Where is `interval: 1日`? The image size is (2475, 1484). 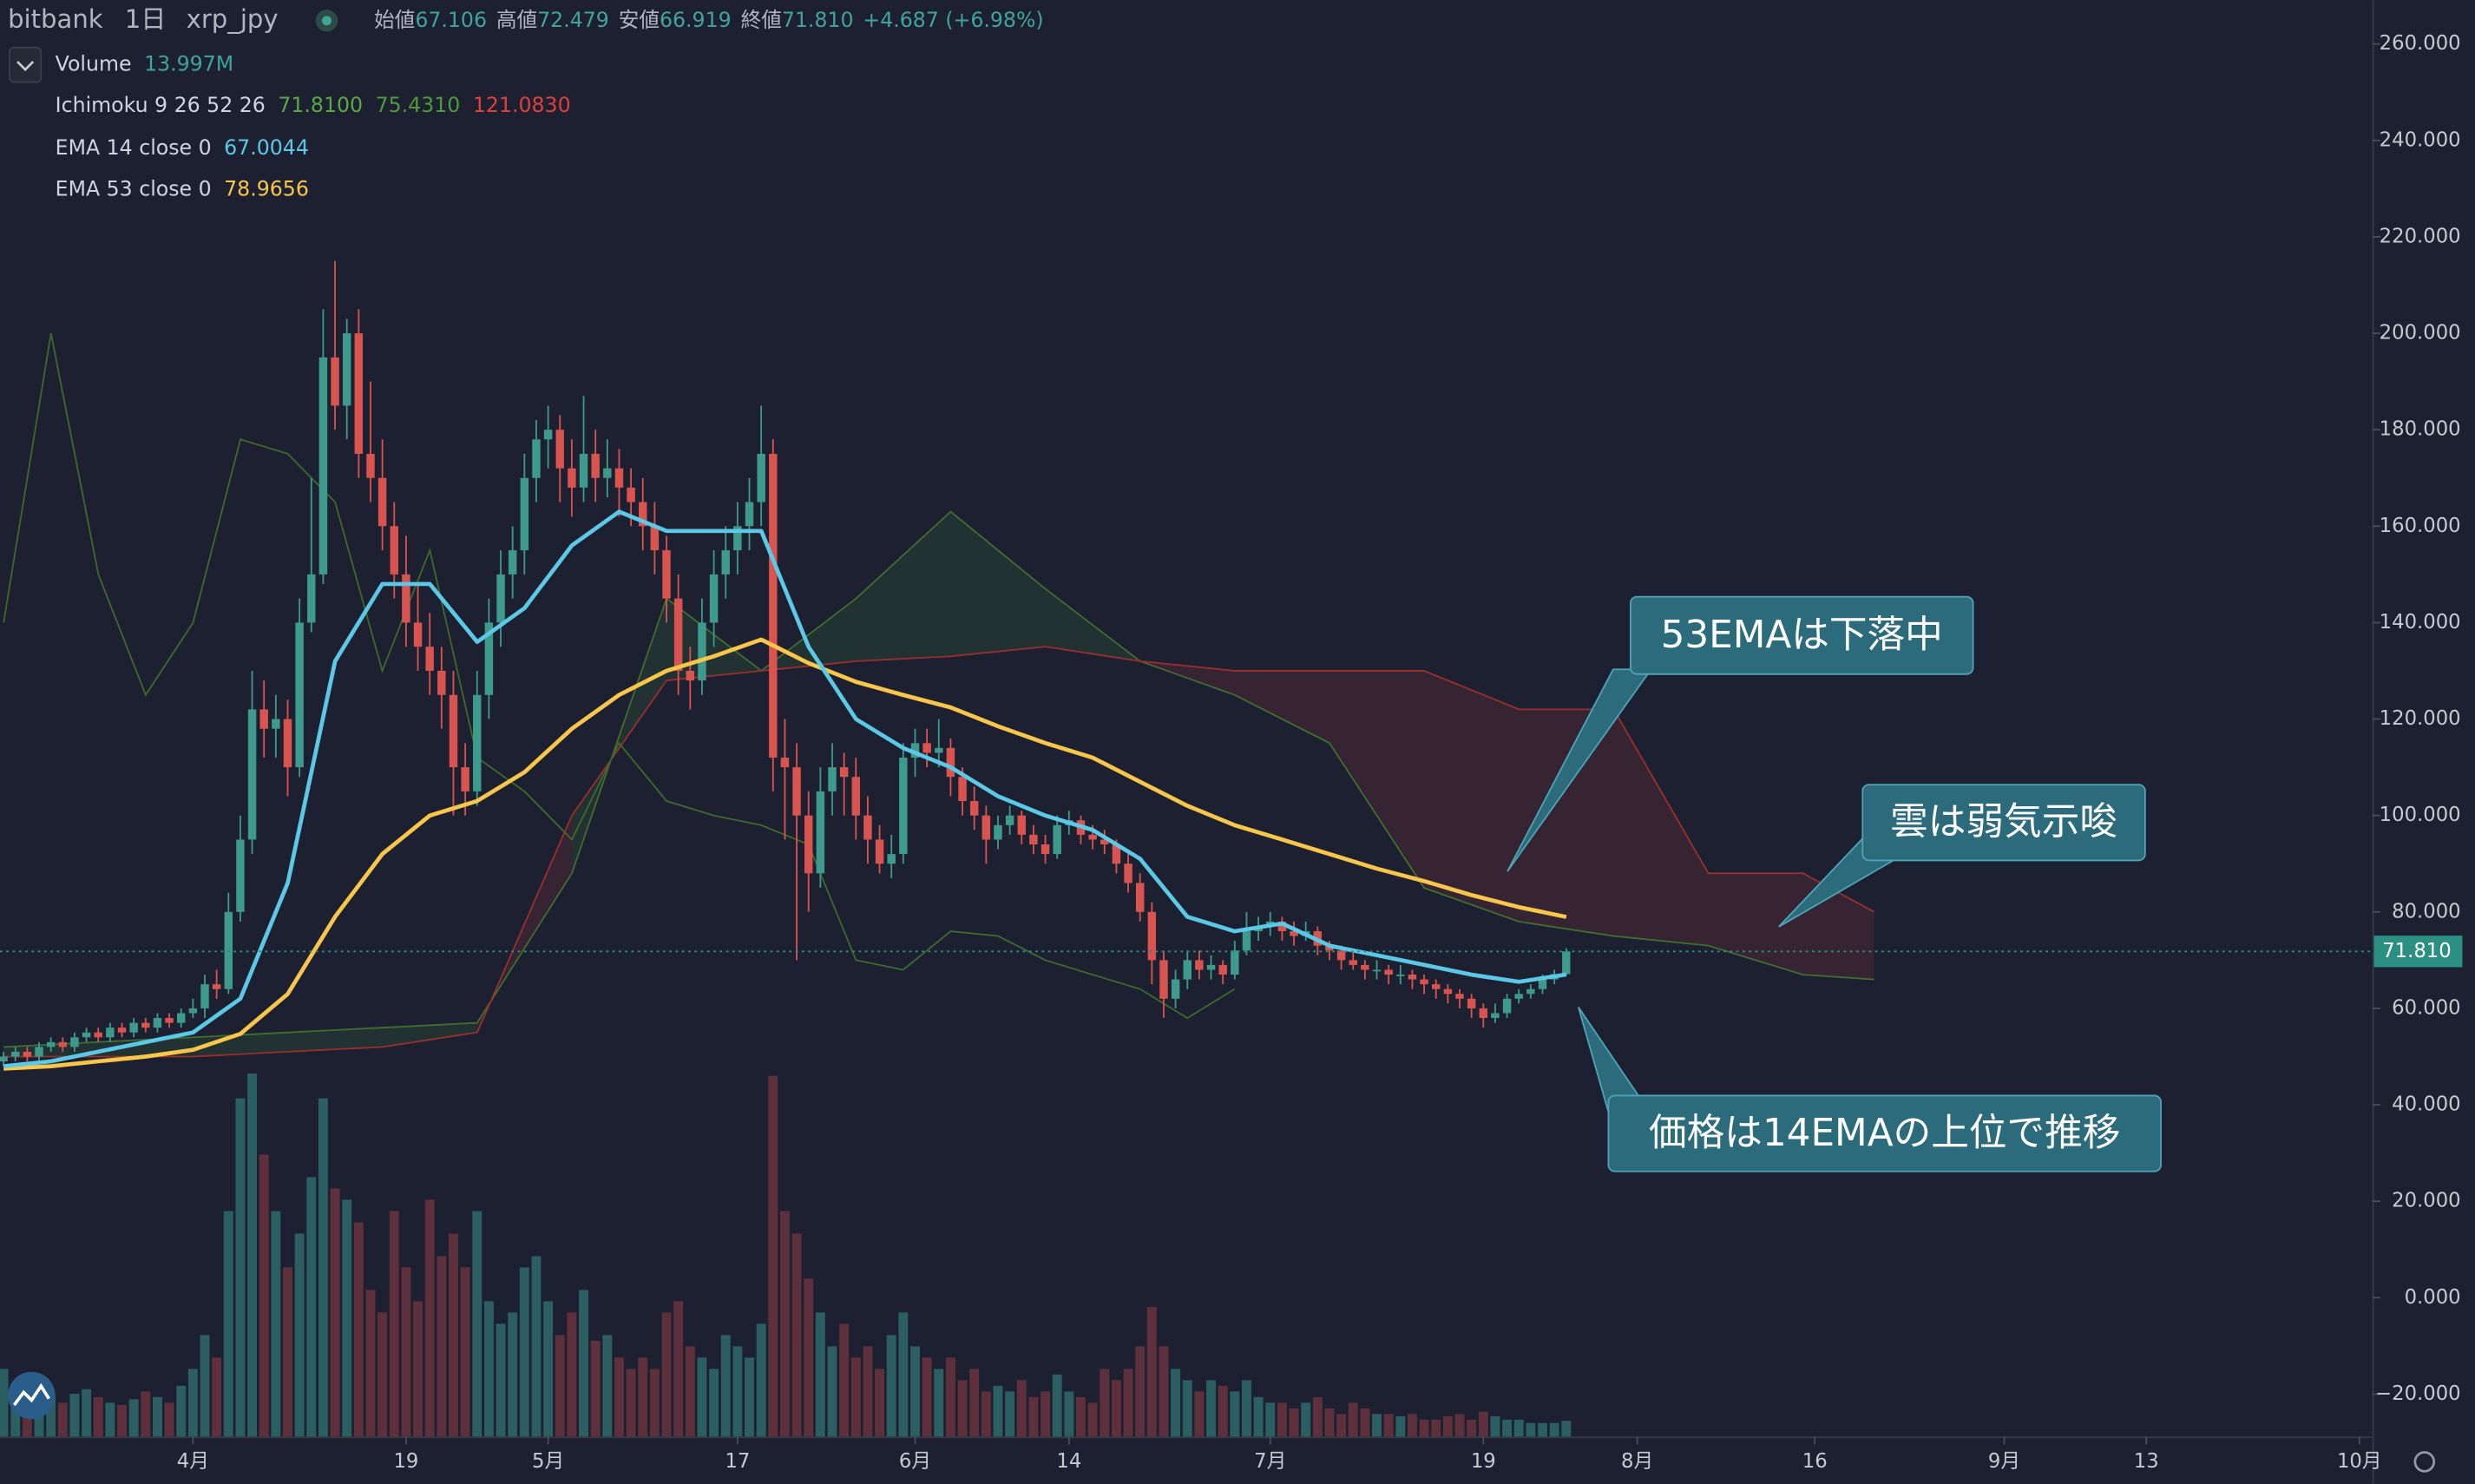 interval: 1日 is located at coordinates (146, 19).